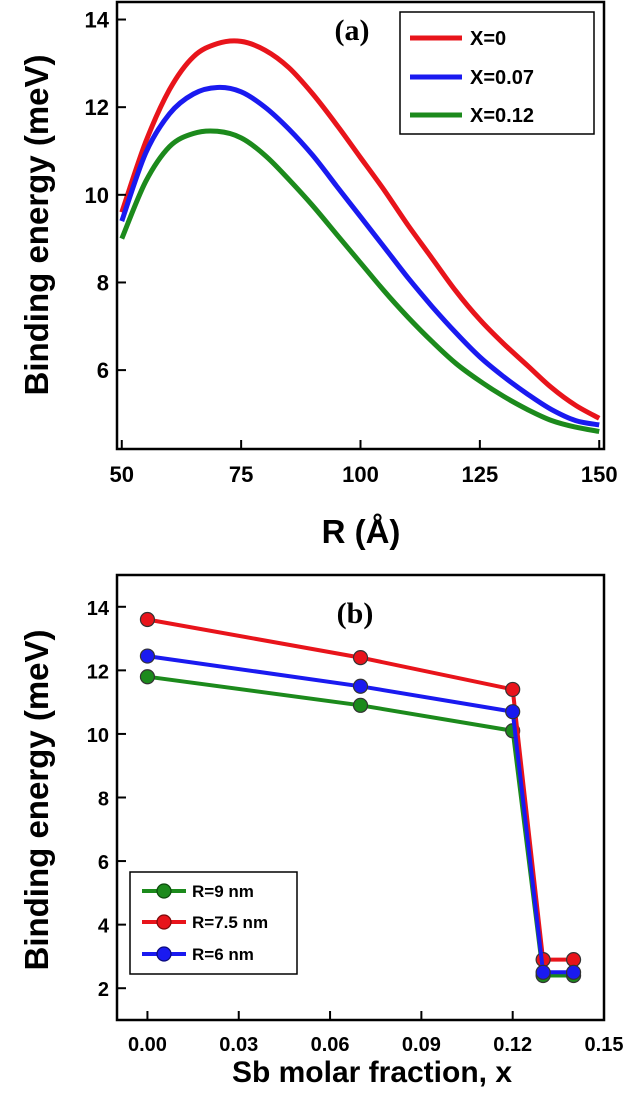 The image size is (638, 1094). What do you see at coordinates (122, 474) in the screenshot?
I see `x-tick-label: 50` at bounding box center [122, 474].